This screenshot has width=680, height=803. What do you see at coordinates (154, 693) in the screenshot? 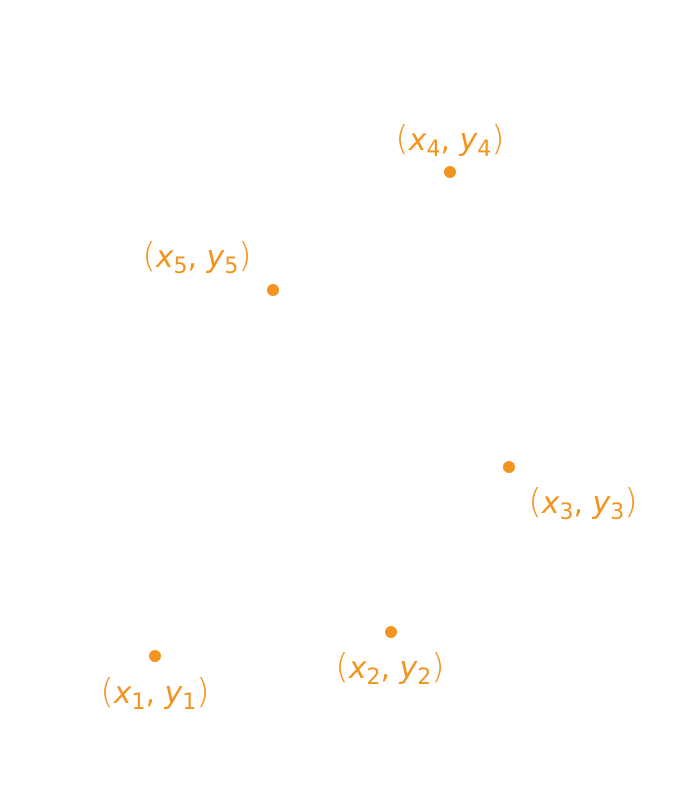
I see `point-1-label: (x1, y1)` at bounding box center [154, 693].